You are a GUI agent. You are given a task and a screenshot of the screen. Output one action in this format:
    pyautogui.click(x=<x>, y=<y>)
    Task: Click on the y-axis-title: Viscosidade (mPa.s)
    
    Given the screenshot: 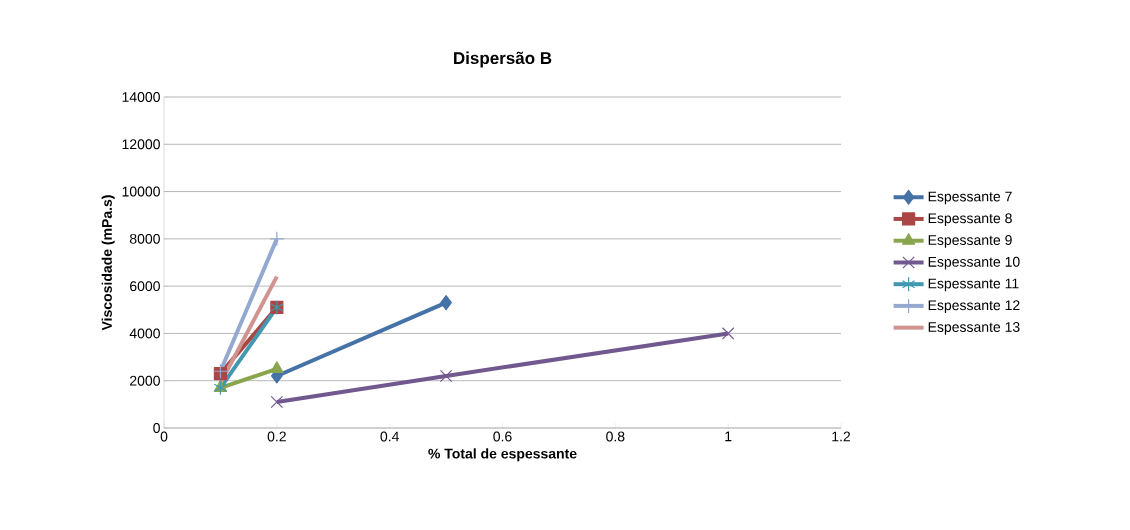 What is the action you would take?
    pyautogui.click(x=108, y=263)
    